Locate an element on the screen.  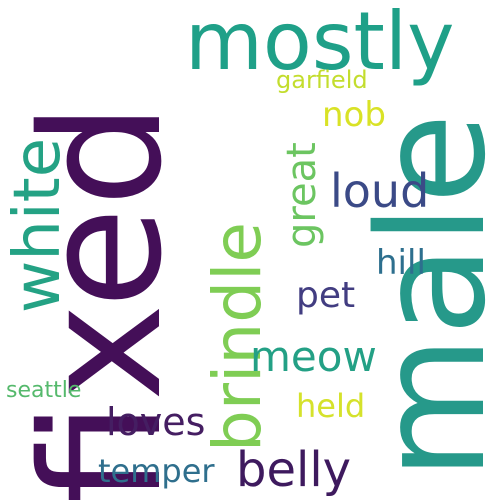
word-great: great is located at coordinates (302, 195).